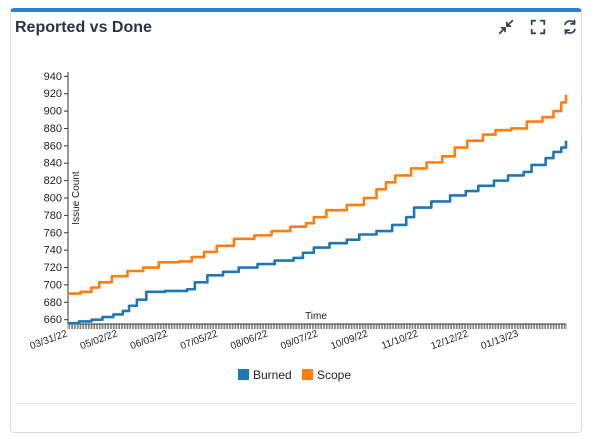 The height and width of the screenshot is (439, 592). What do you see at coordinates (450, 340) in the screenshot?
I see `x-tick-label: 12/12/22` at bounding box center [450, 340].